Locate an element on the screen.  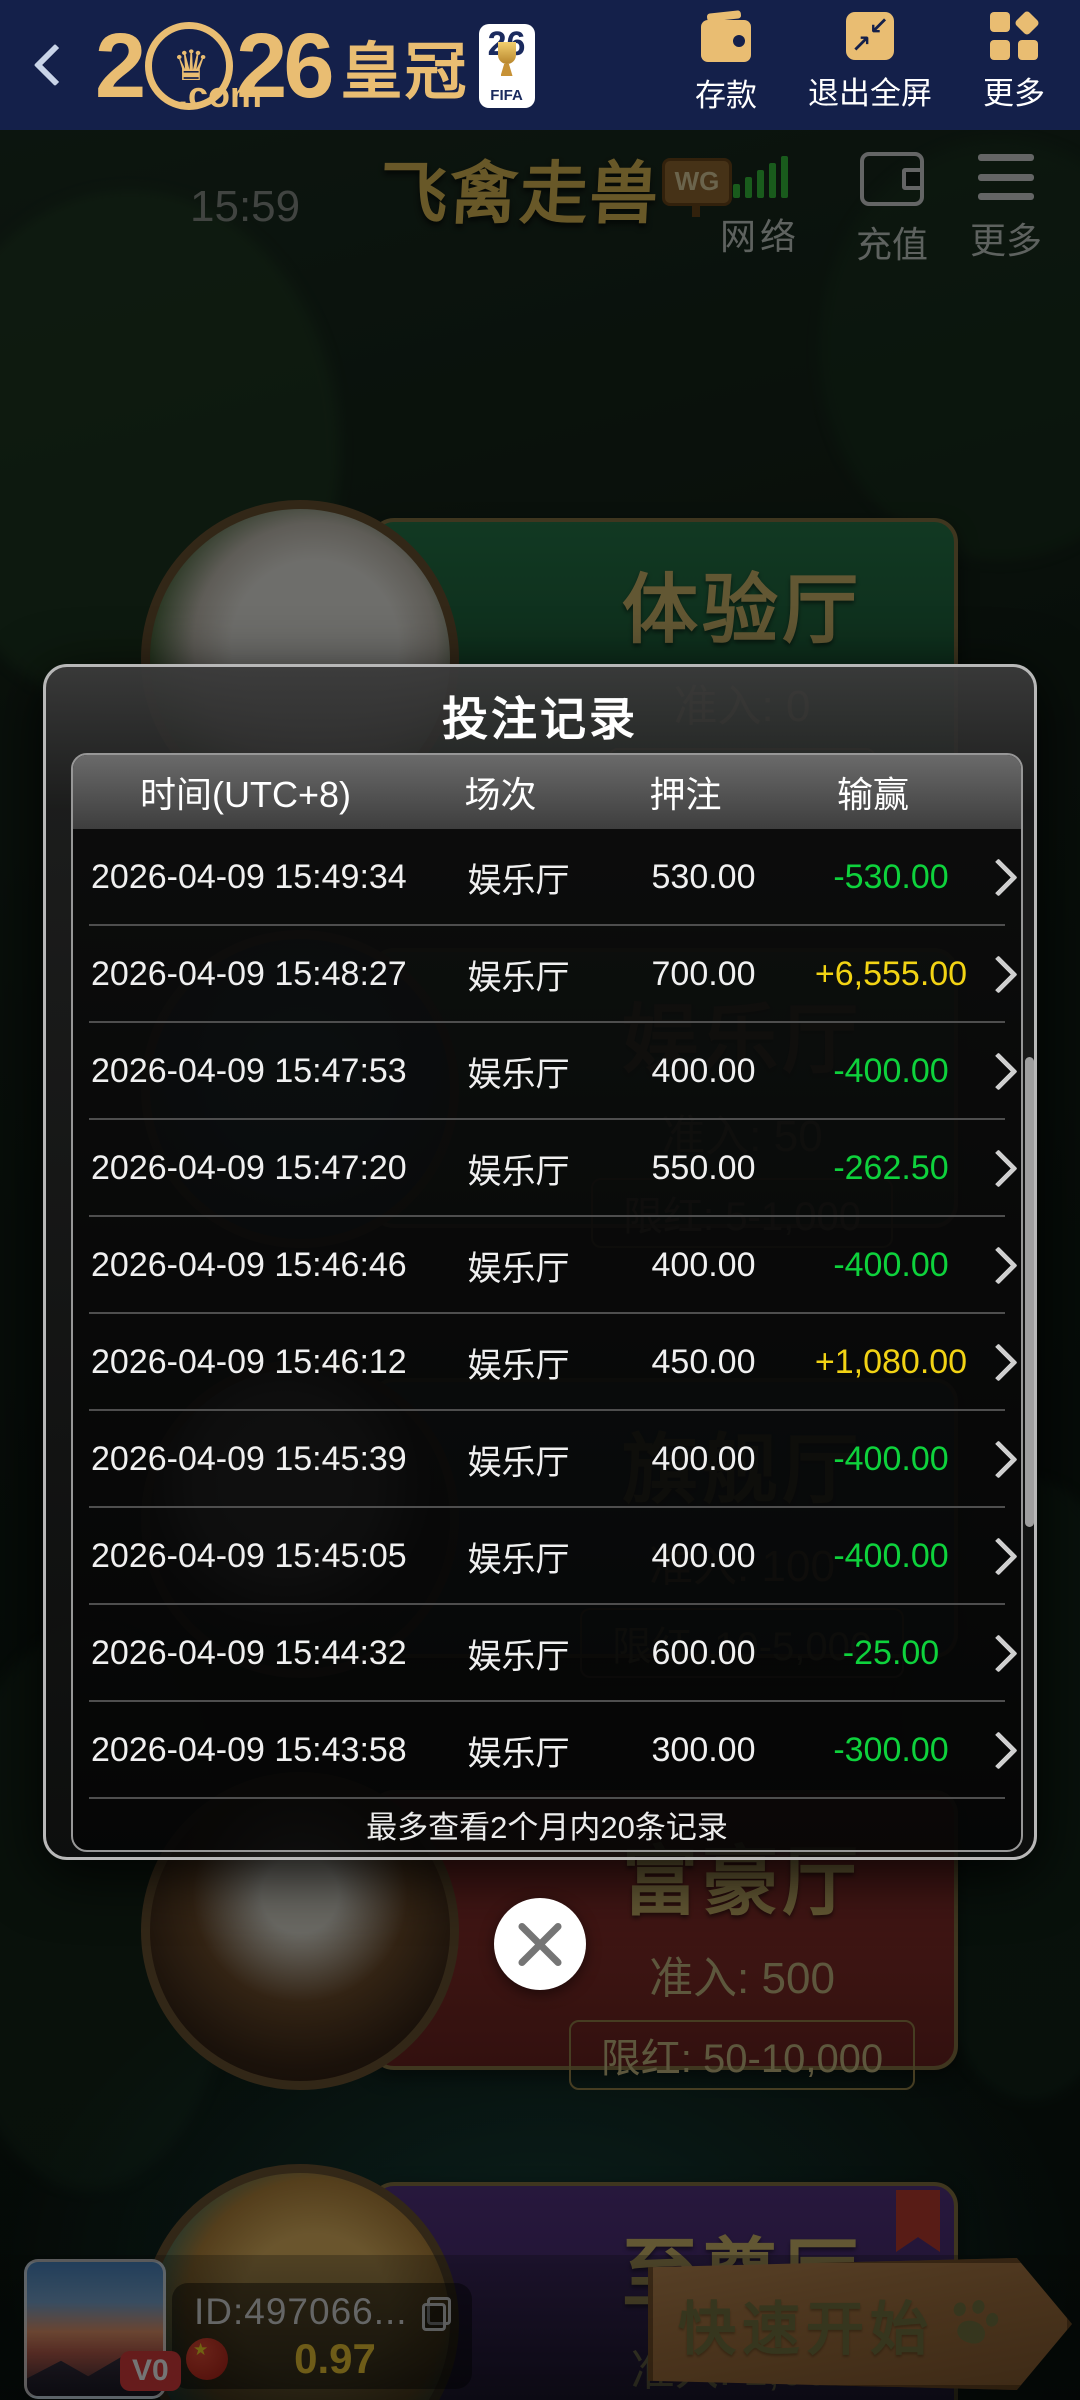
record-bet: 300.00 is located at coordinates (703, 1750).